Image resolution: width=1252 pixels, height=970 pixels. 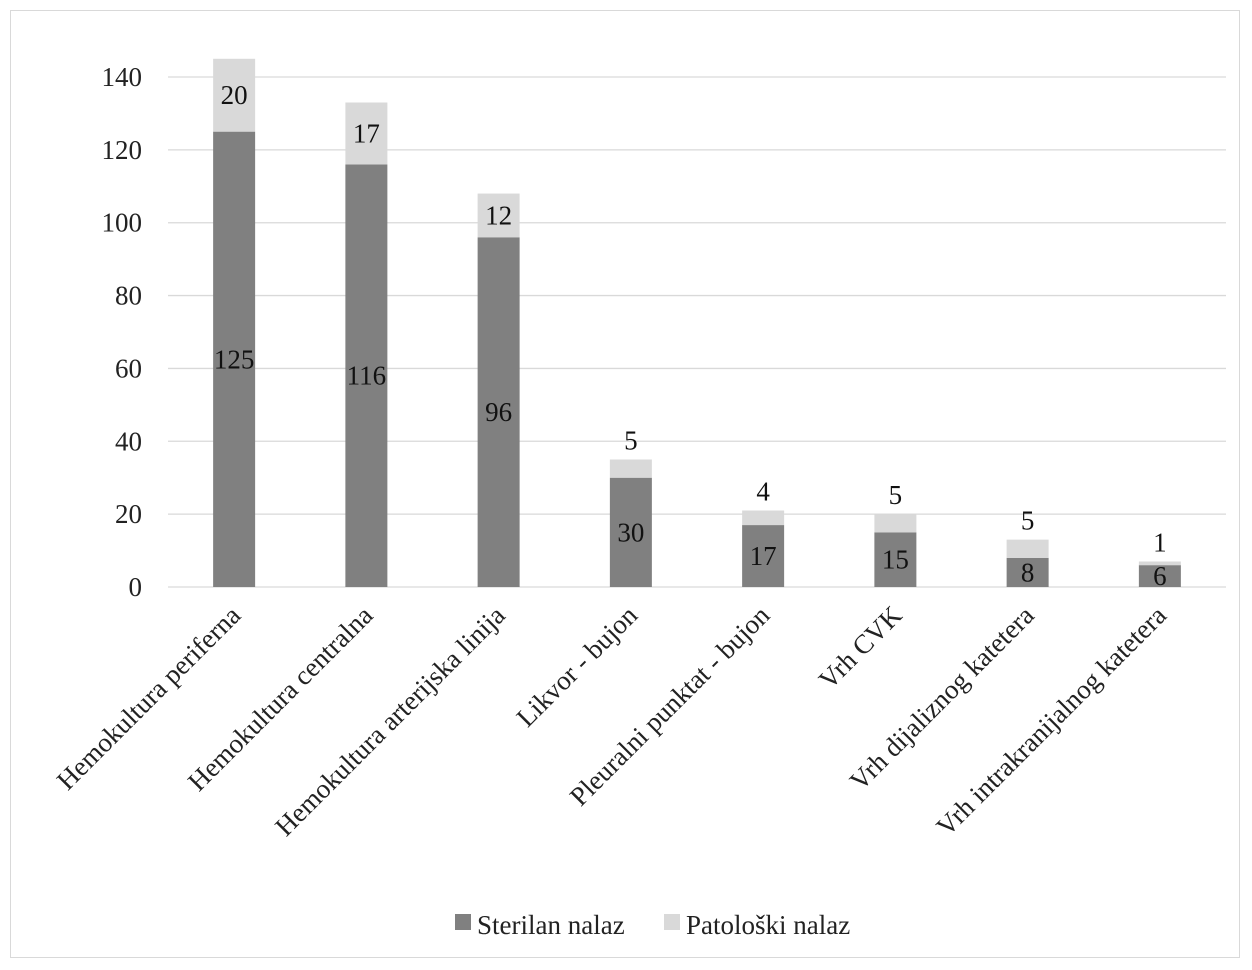 What do you see at coordinates (763, 492) in the screenshot?
I see `data-label-patoloski-5: 4` at bounding box center [763, 492].